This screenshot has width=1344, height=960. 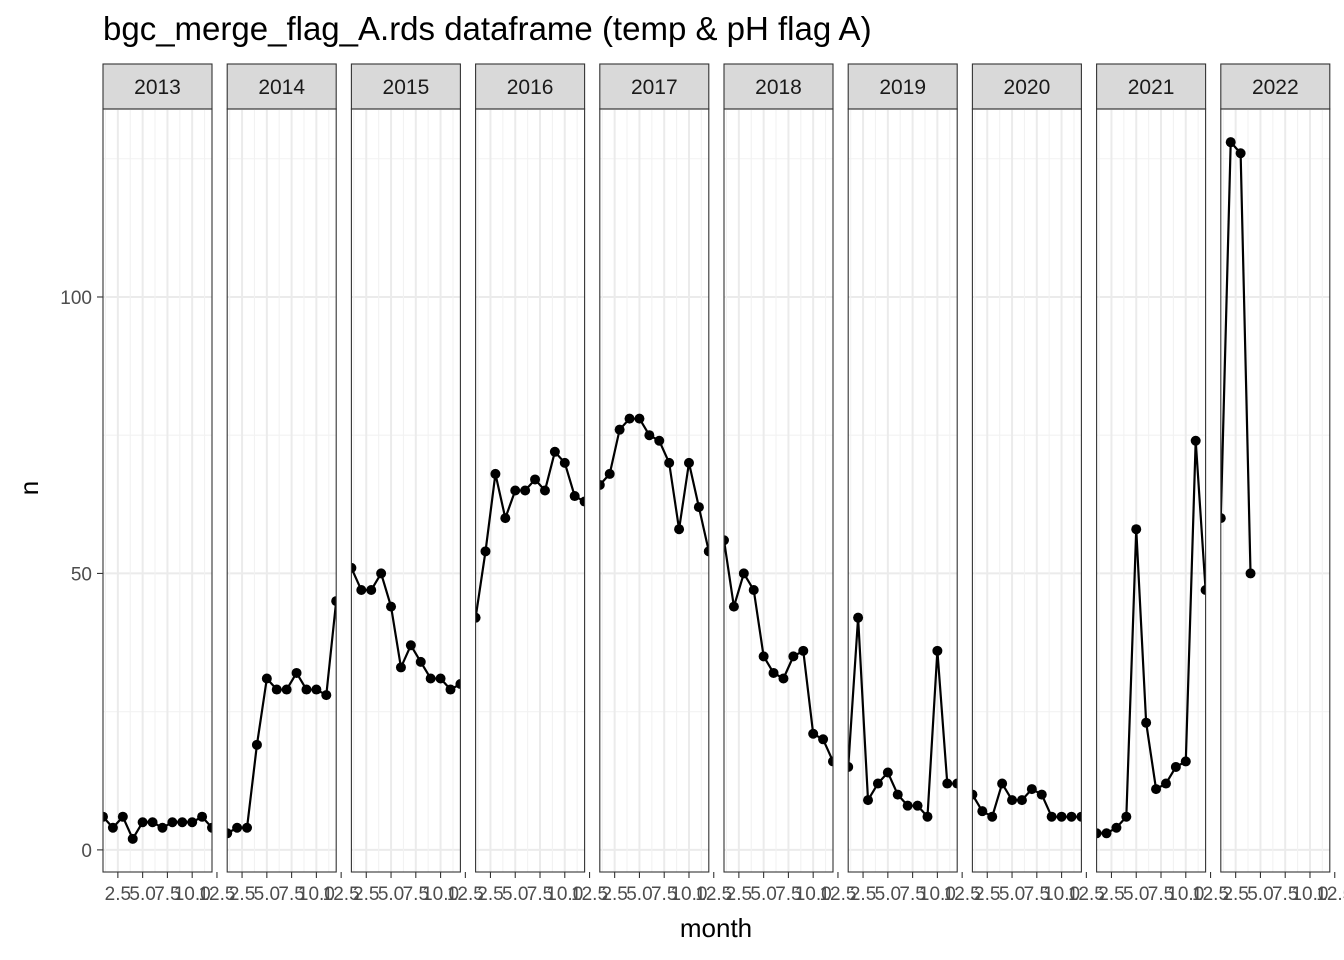 What do you see at coordinates (76, 298) in the screenshot?
I see `y-tick-label: 100` at bounding box center [76, 298].